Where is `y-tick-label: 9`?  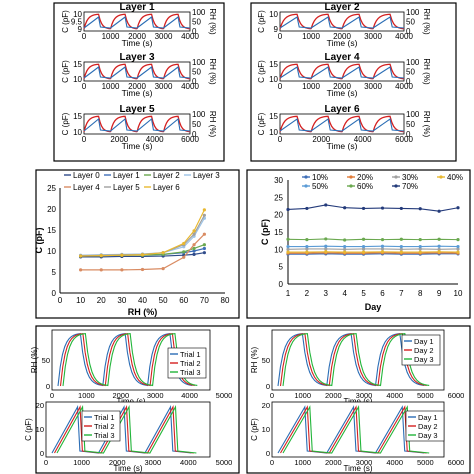 y-tick-label: 9 is located at coordinates (276, 29).